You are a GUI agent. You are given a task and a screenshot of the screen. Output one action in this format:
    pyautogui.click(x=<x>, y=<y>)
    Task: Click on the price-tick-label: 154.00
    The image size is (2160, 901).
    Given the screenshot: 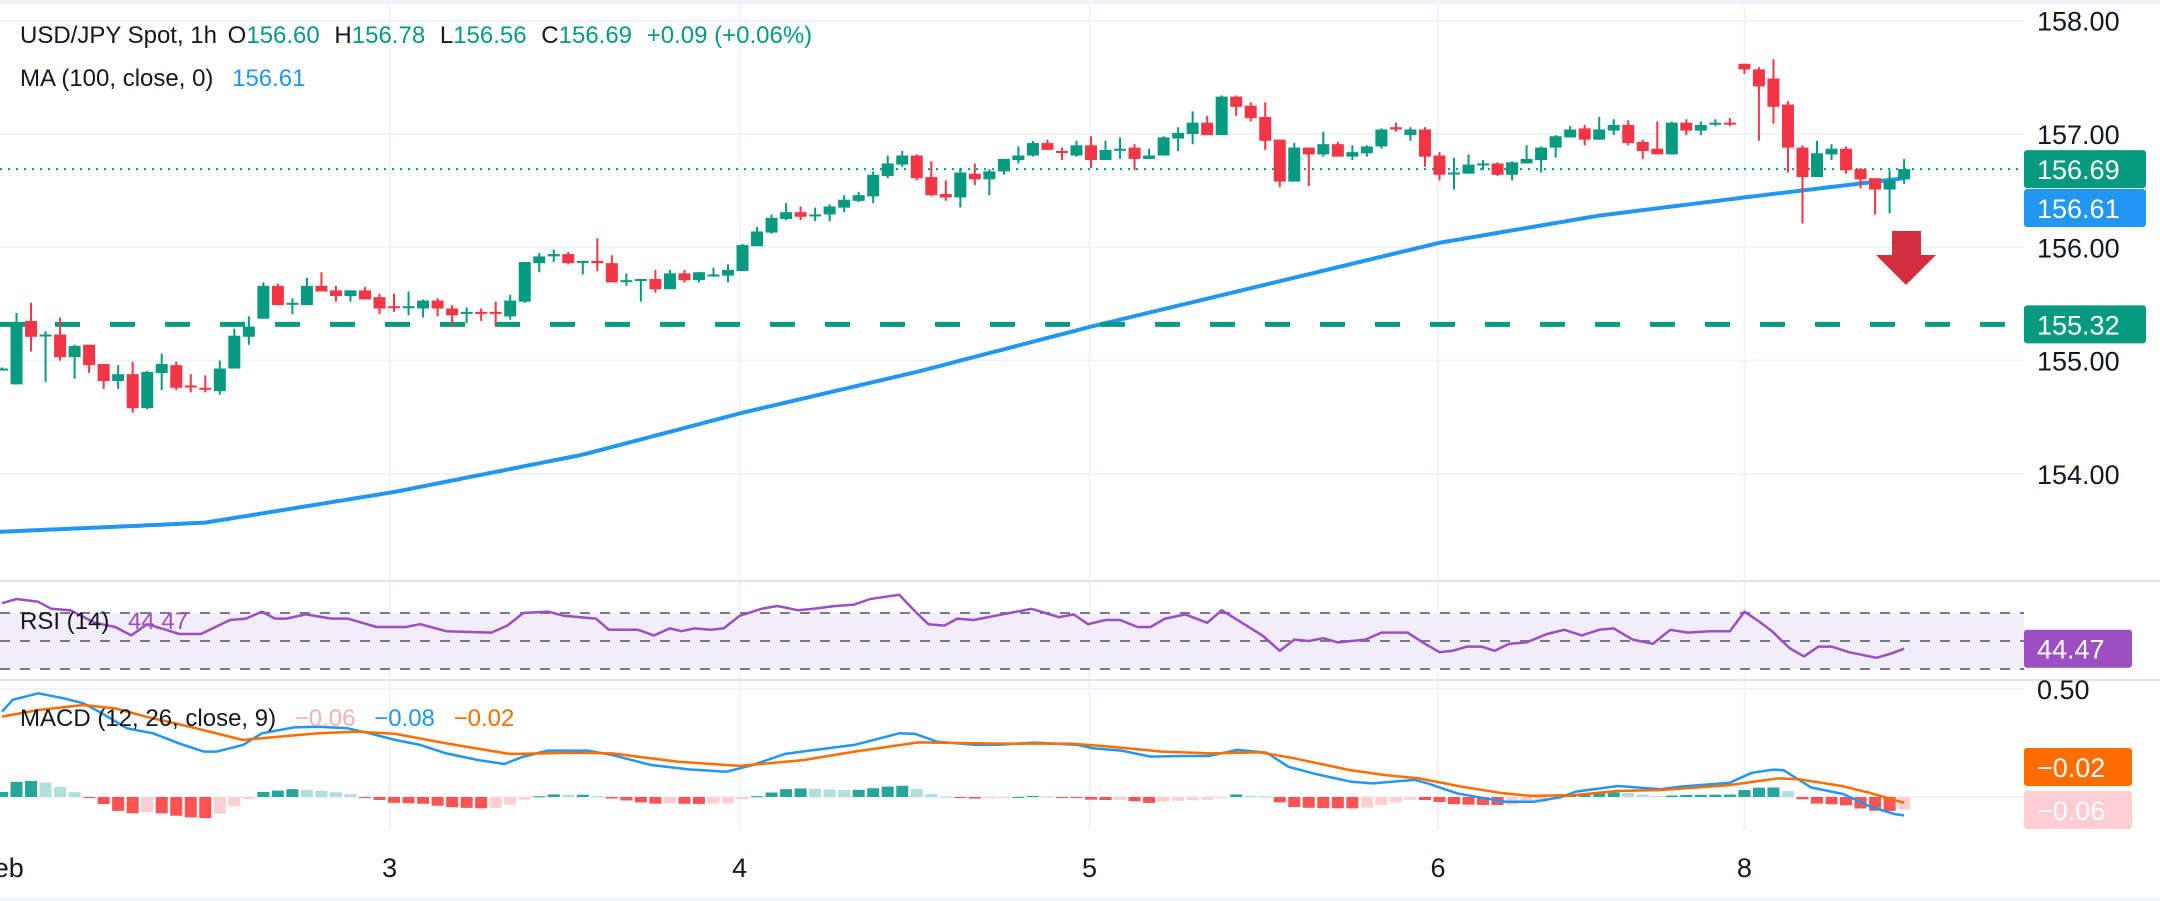 What is the action you would take?
    pyautogui.click(x=2078, y=475)
    